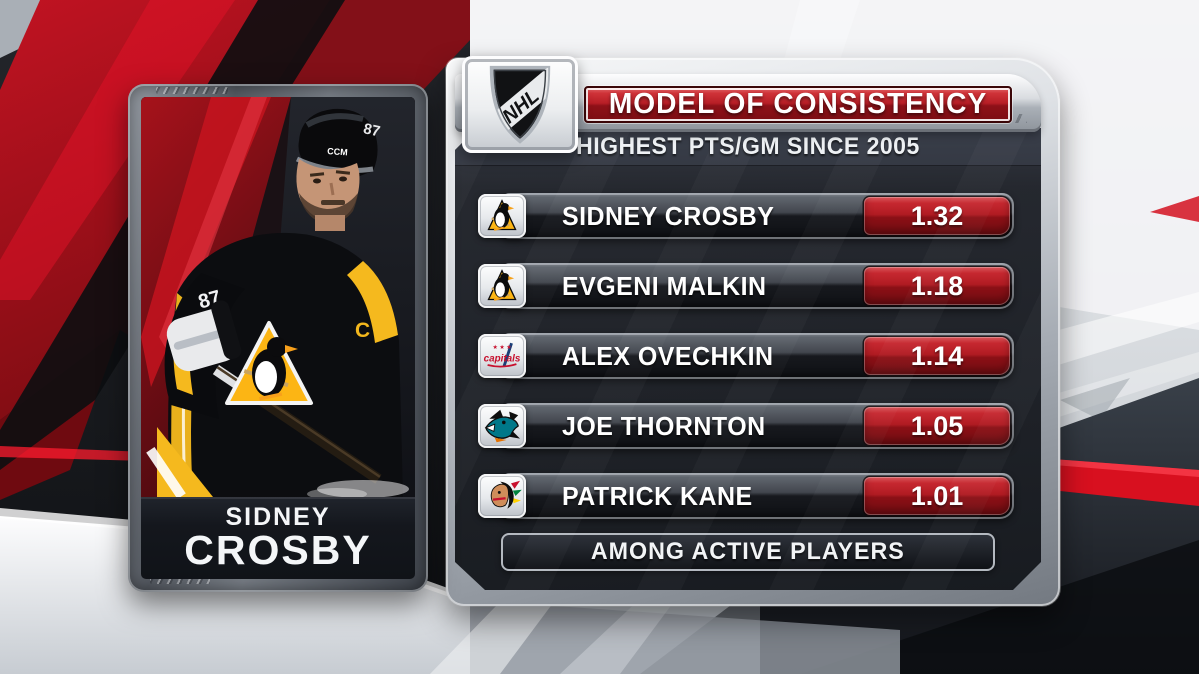 This screenshot has height=674, width=1199. Describe the element at coordinates (502, 356) in the screenshot. I see `washington-capitals-logo-icon` at that location.